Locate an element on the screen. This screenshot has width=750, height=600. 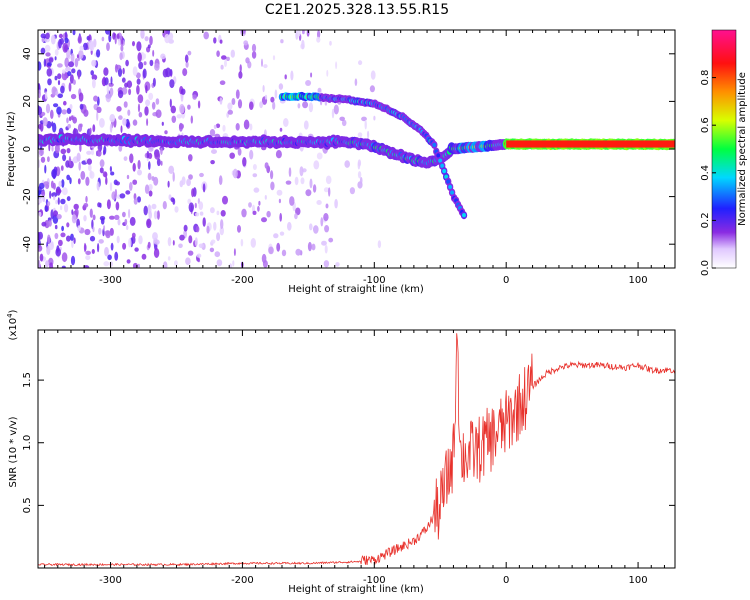
y-tick-label: 0.5 is located at coordinates (27, 505).